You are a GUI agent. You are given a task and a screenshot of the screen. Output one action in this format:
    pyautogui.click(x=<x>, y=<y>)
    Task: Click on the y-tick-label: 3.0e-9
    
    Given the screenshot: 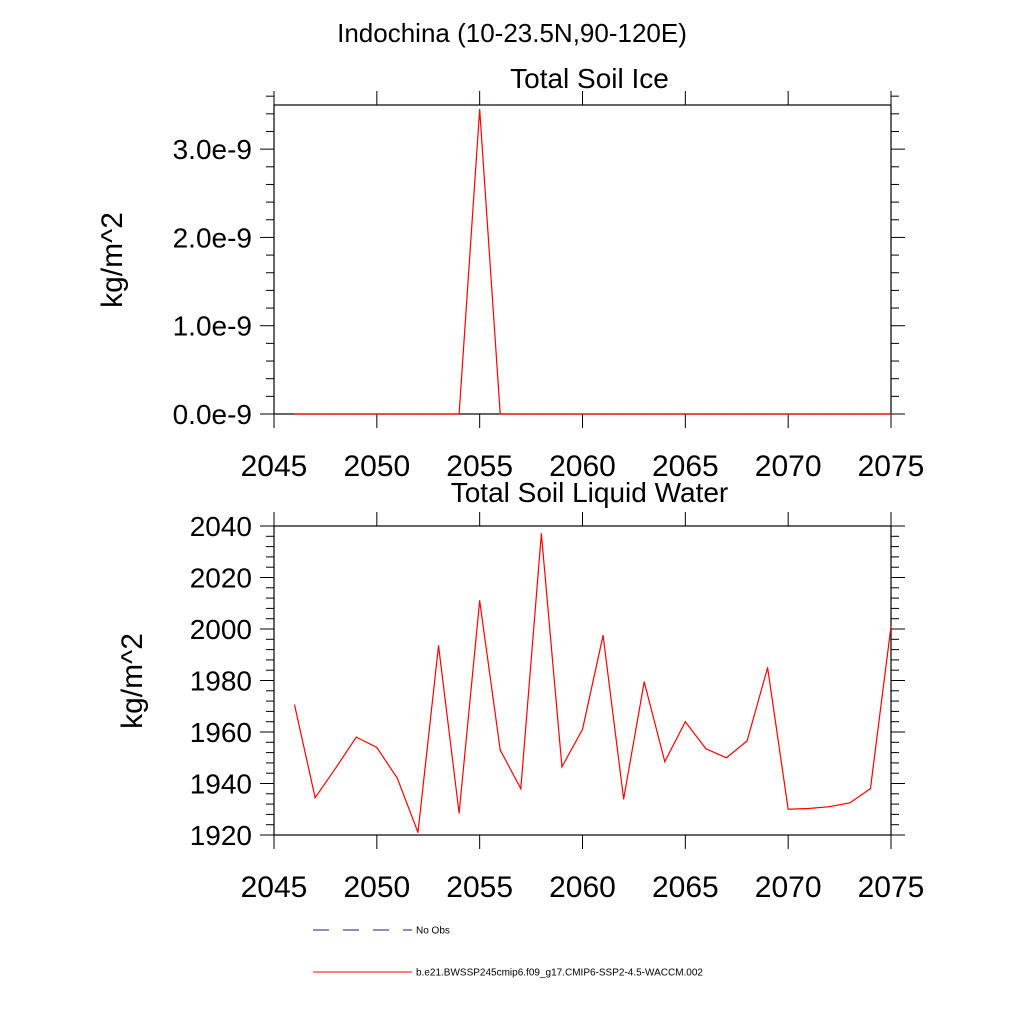 What is the action you would take?
    pyautogui.click(x=212, y=149)
    